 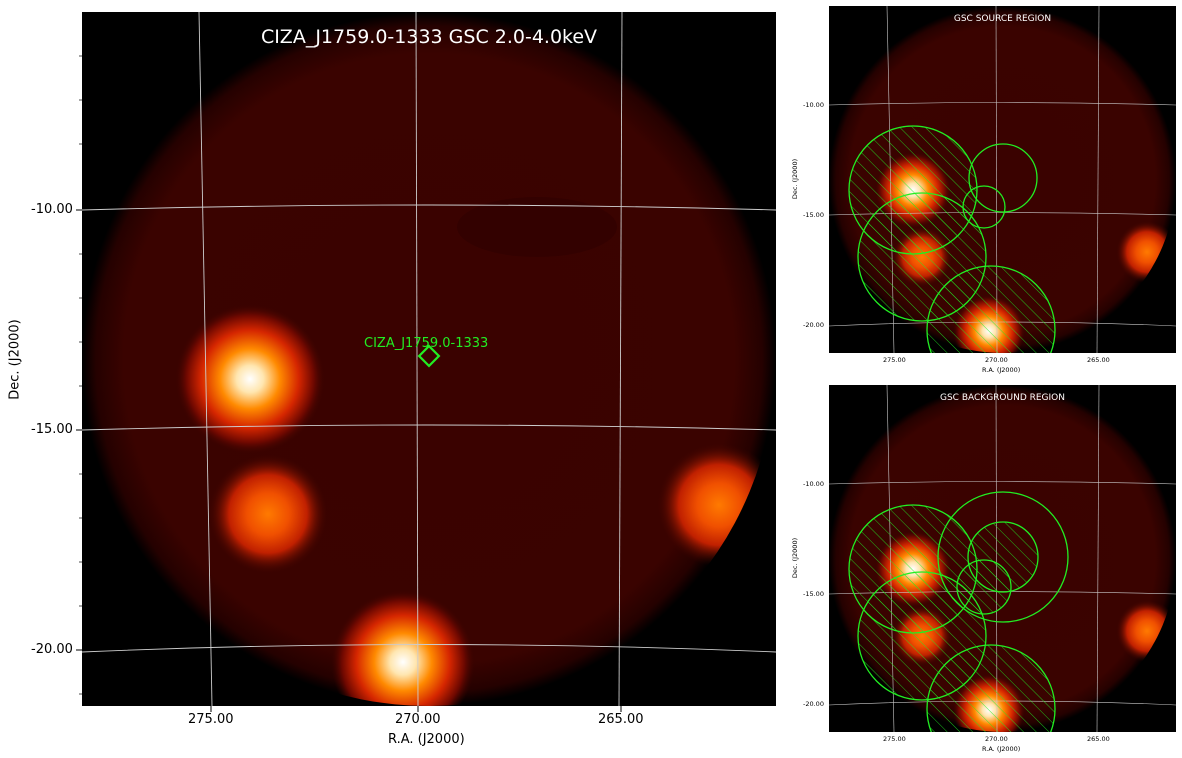 What do you see at coordinates (894, 739) in the screenshot?
I see `bkg-xtick-1: 275.00` at bounding box center [894, 739].